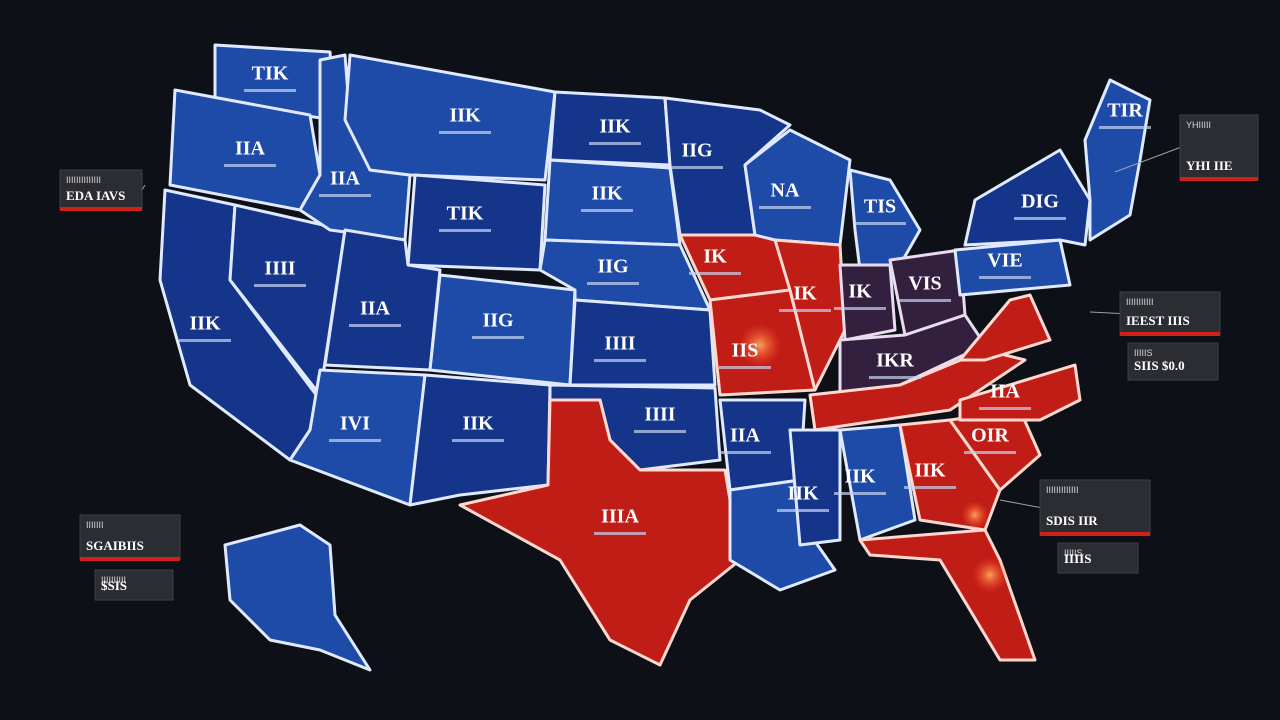  Describe the element at coordinates (880, 207) in the screenshot. I see `state-label: TIS` at that location.